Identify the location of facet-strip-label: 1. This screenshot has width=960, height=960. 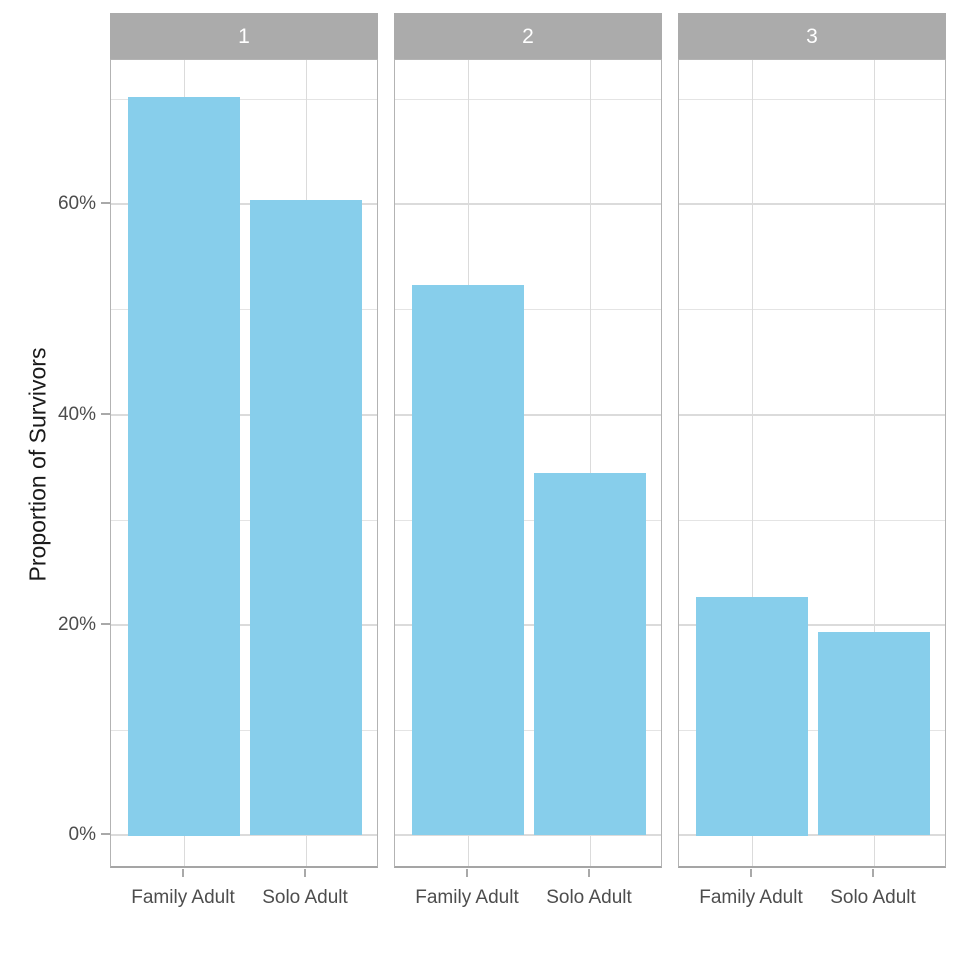
(244, 36).